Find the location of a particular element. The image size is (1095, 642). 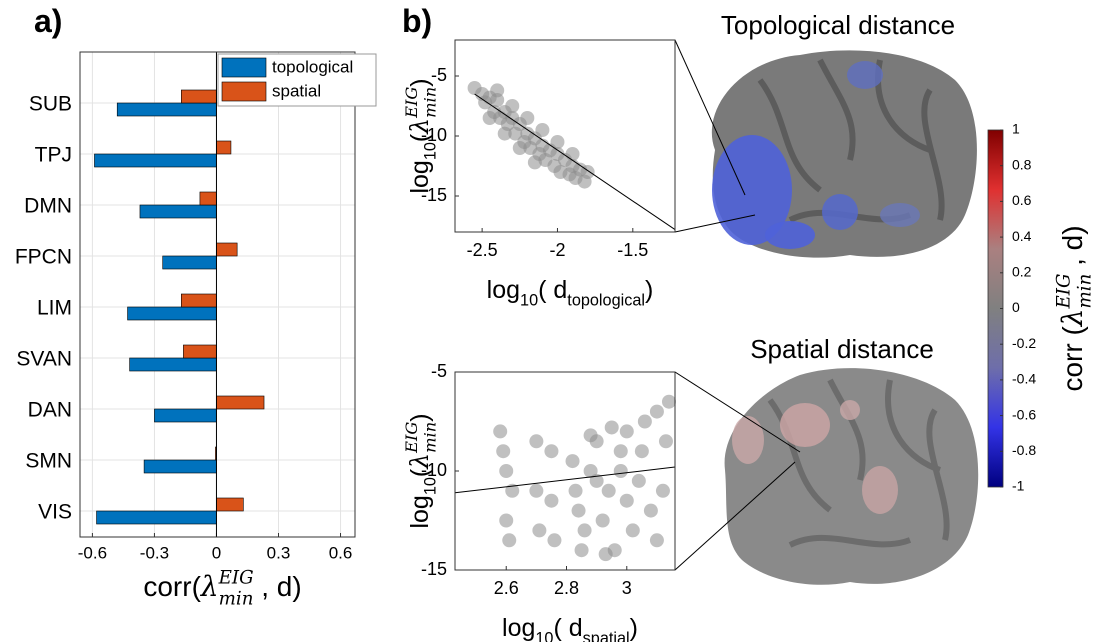

y-tick-label: DMN is located at coordinates (48, 206).